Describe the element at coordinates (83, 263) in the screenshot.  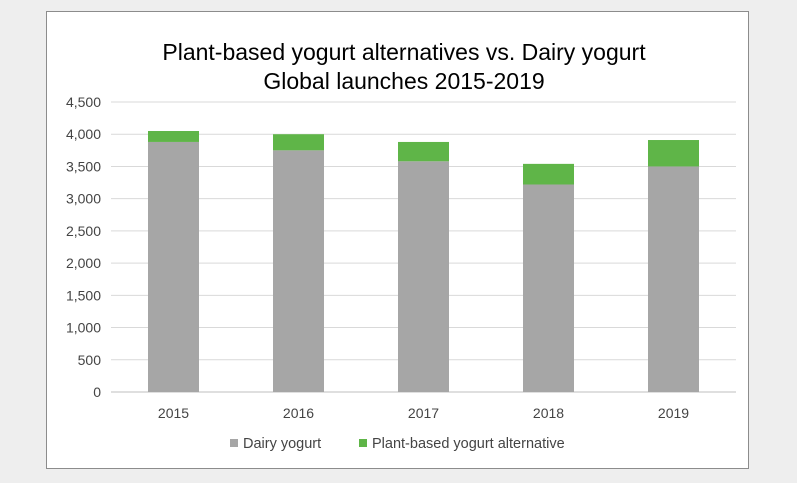
I see `y-tick-label: 2,000` at that location.